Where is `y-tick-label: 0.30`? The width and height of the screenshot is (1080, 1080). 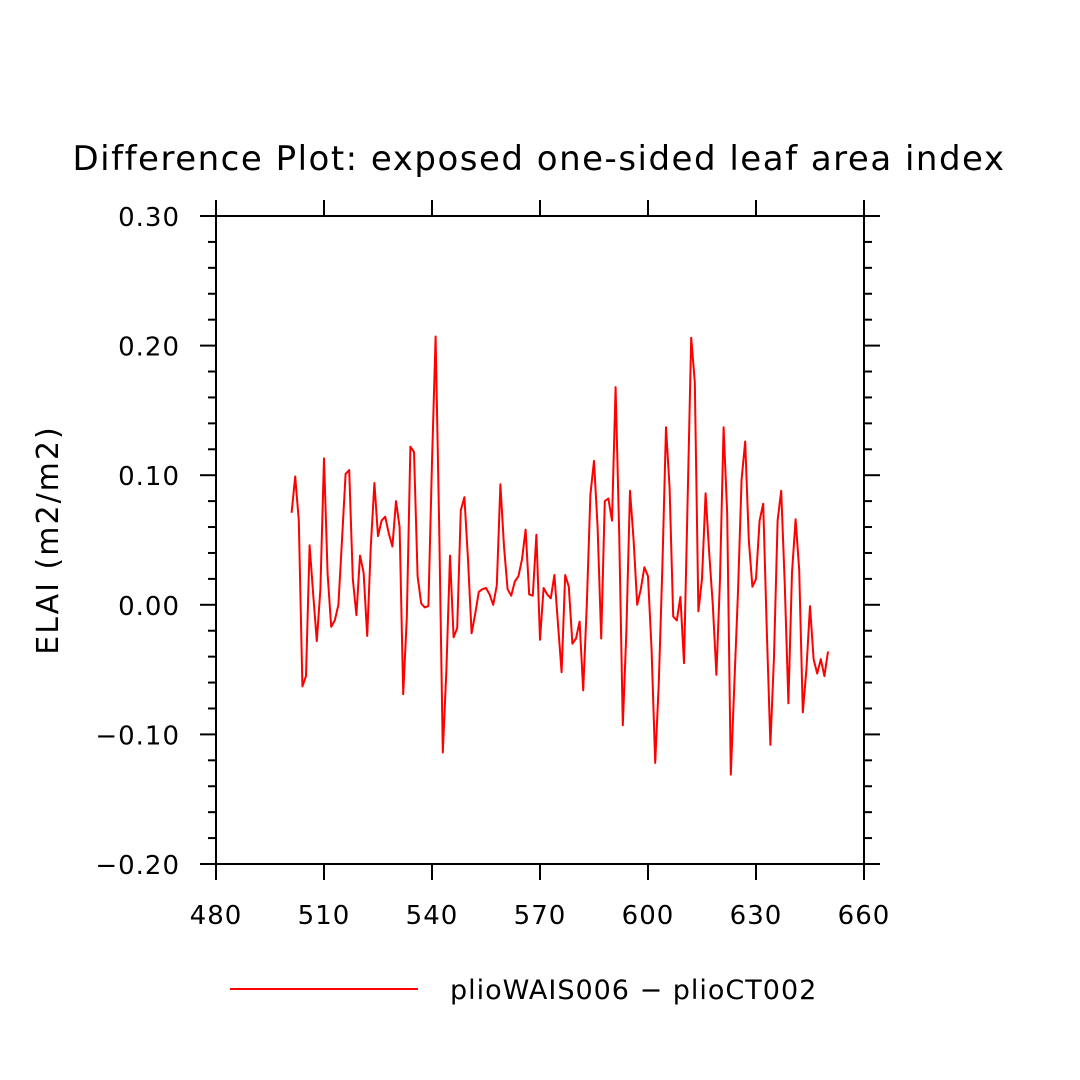
y-tick-label: 0.30 is located at coordinates (149, 218).